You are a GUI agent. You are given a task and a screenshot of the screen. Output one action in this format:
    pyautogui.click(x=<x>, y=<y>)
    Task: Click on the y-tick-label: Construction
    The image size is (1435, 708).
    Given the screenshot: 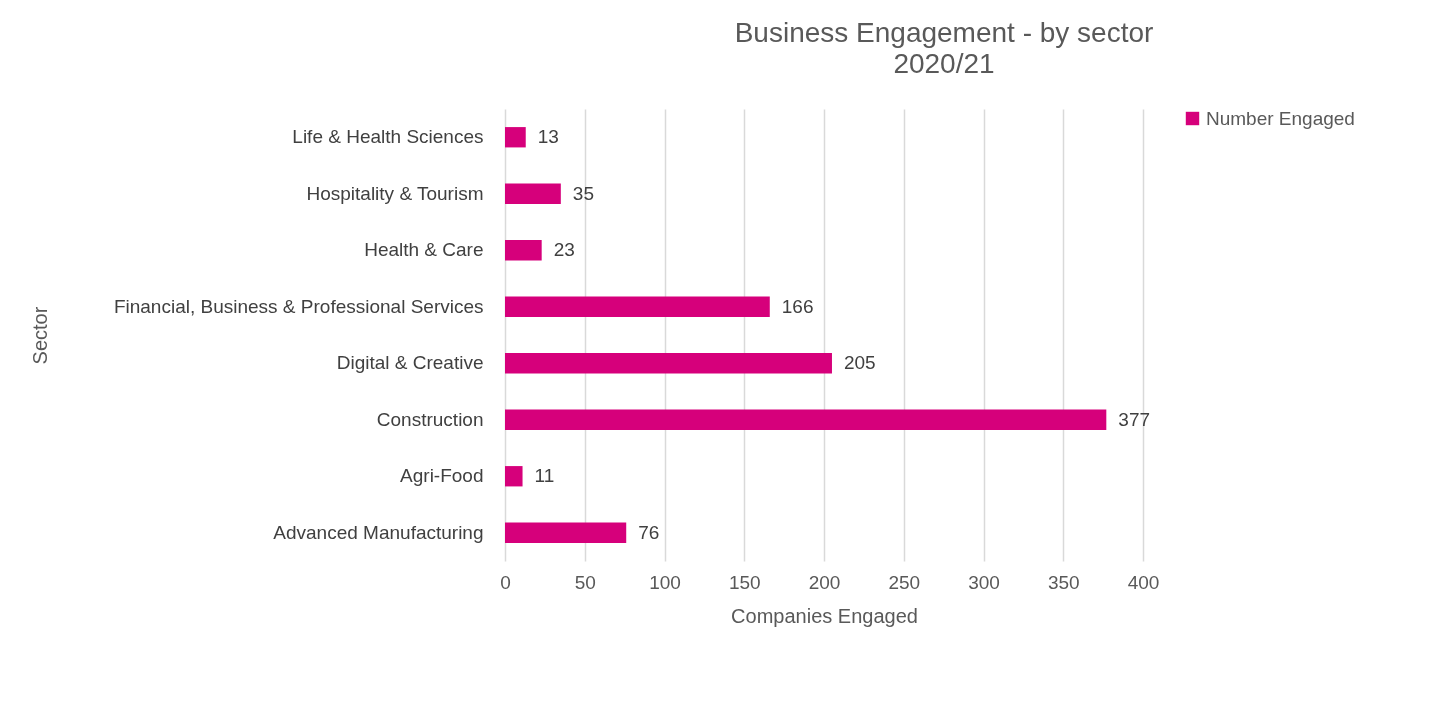 What is the action you would take?
    pyautogui.click(x=430, y=419)
    